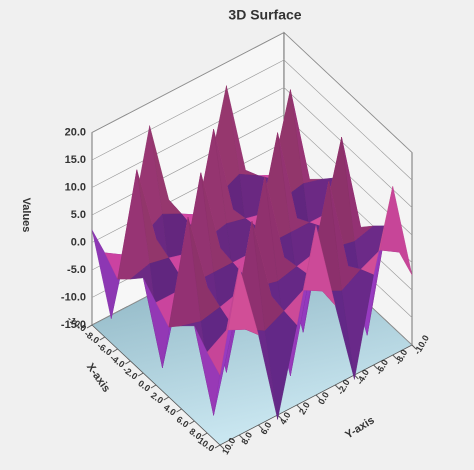 The width and height of the screenshot is (474, 470). Describe the element at coordinates (78, 215) in the screenshot. I see `z-tick-label: 5.0` at that location.